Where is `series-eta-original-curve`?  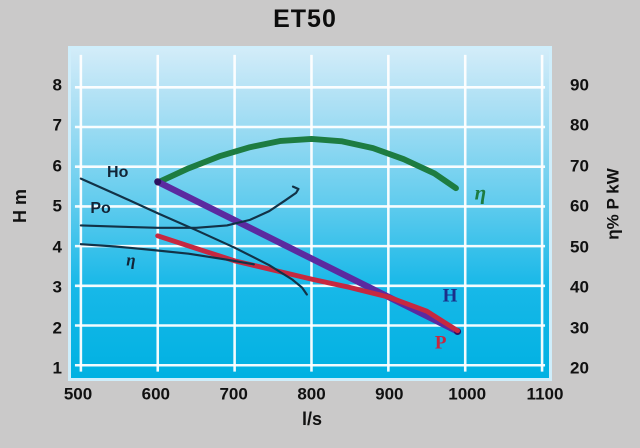 series-eta-original-curve is located at coordinates (167, 254).